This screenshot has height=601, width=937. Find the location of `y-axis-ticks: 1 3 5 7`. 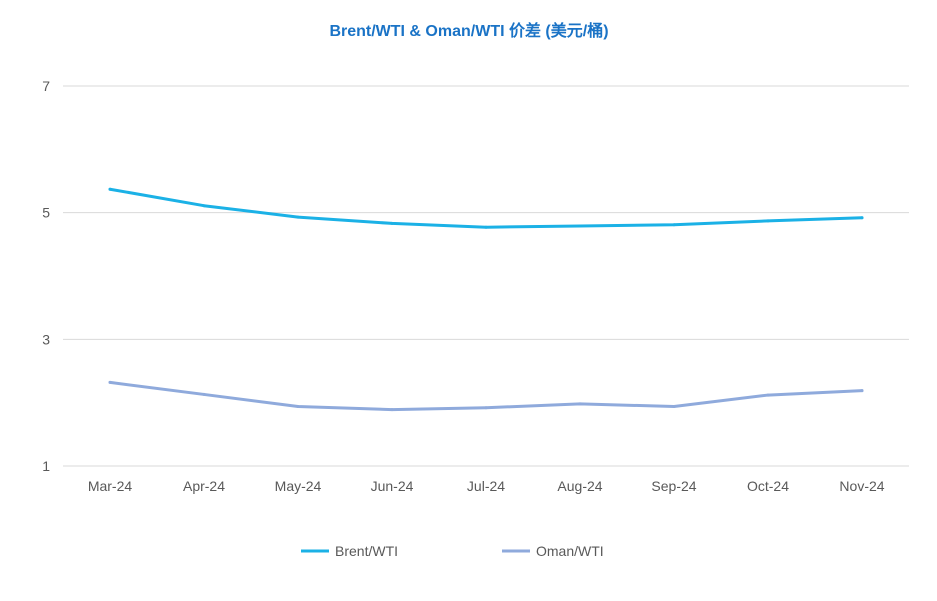

y-axis-ticks: 1 3 5 7 is located at coordinates (46, 276).